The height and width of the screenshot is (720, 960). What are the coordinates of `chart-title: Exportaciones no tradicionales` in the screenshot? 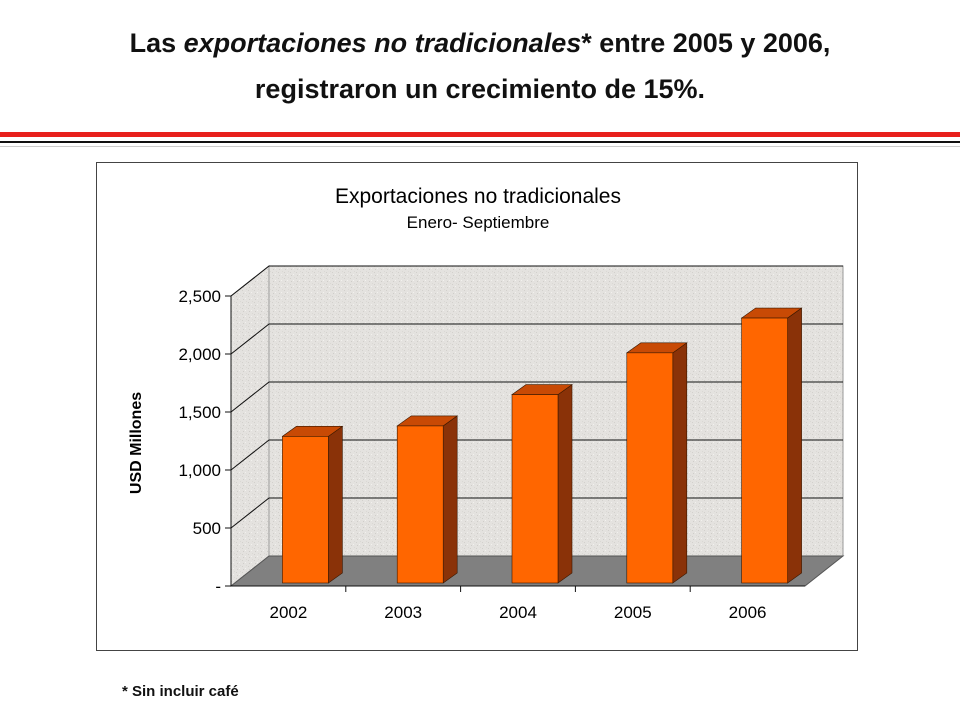 It's located at (478, 196).